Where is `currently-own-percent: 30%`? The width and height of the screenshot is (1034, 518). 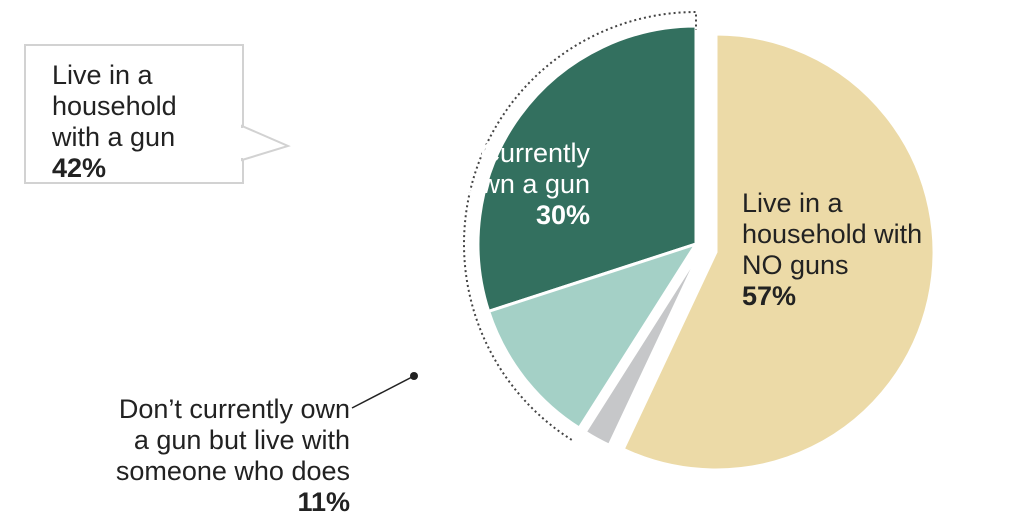
currently-own-percent: 30% is located at coordinates (562, 215).